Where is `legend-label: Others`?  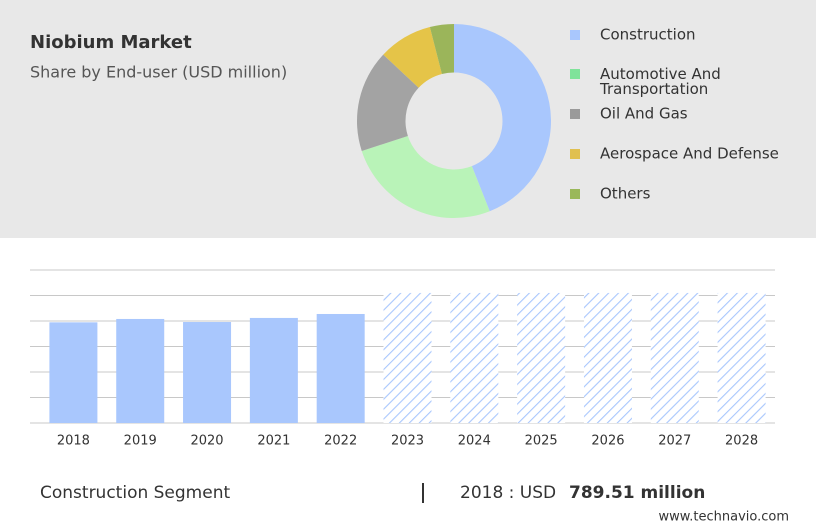 legend-label: Others is located at coordinates (625, 194).